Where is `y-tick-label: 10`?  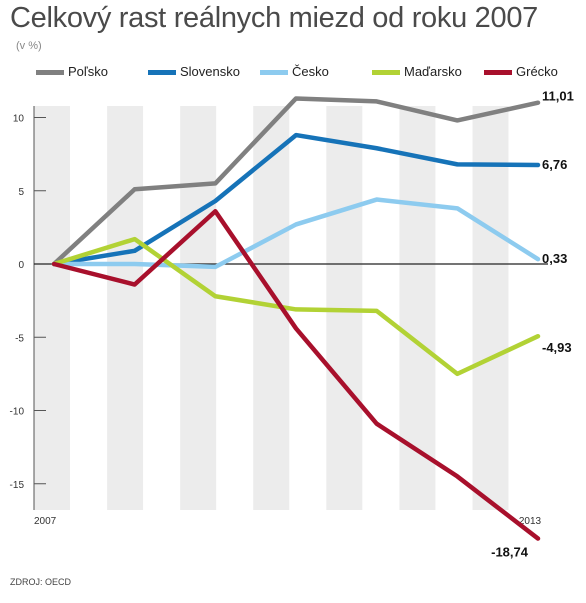
y-tick-label: 10 is located at coordinates (19, 119).